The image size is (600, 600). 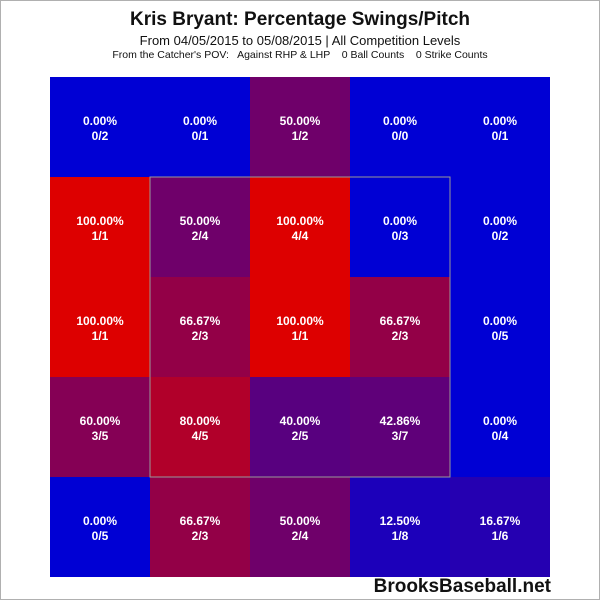 I want to click on zone-cell-r1-c0: 100.00%1/1, so click(x=100, y=227).